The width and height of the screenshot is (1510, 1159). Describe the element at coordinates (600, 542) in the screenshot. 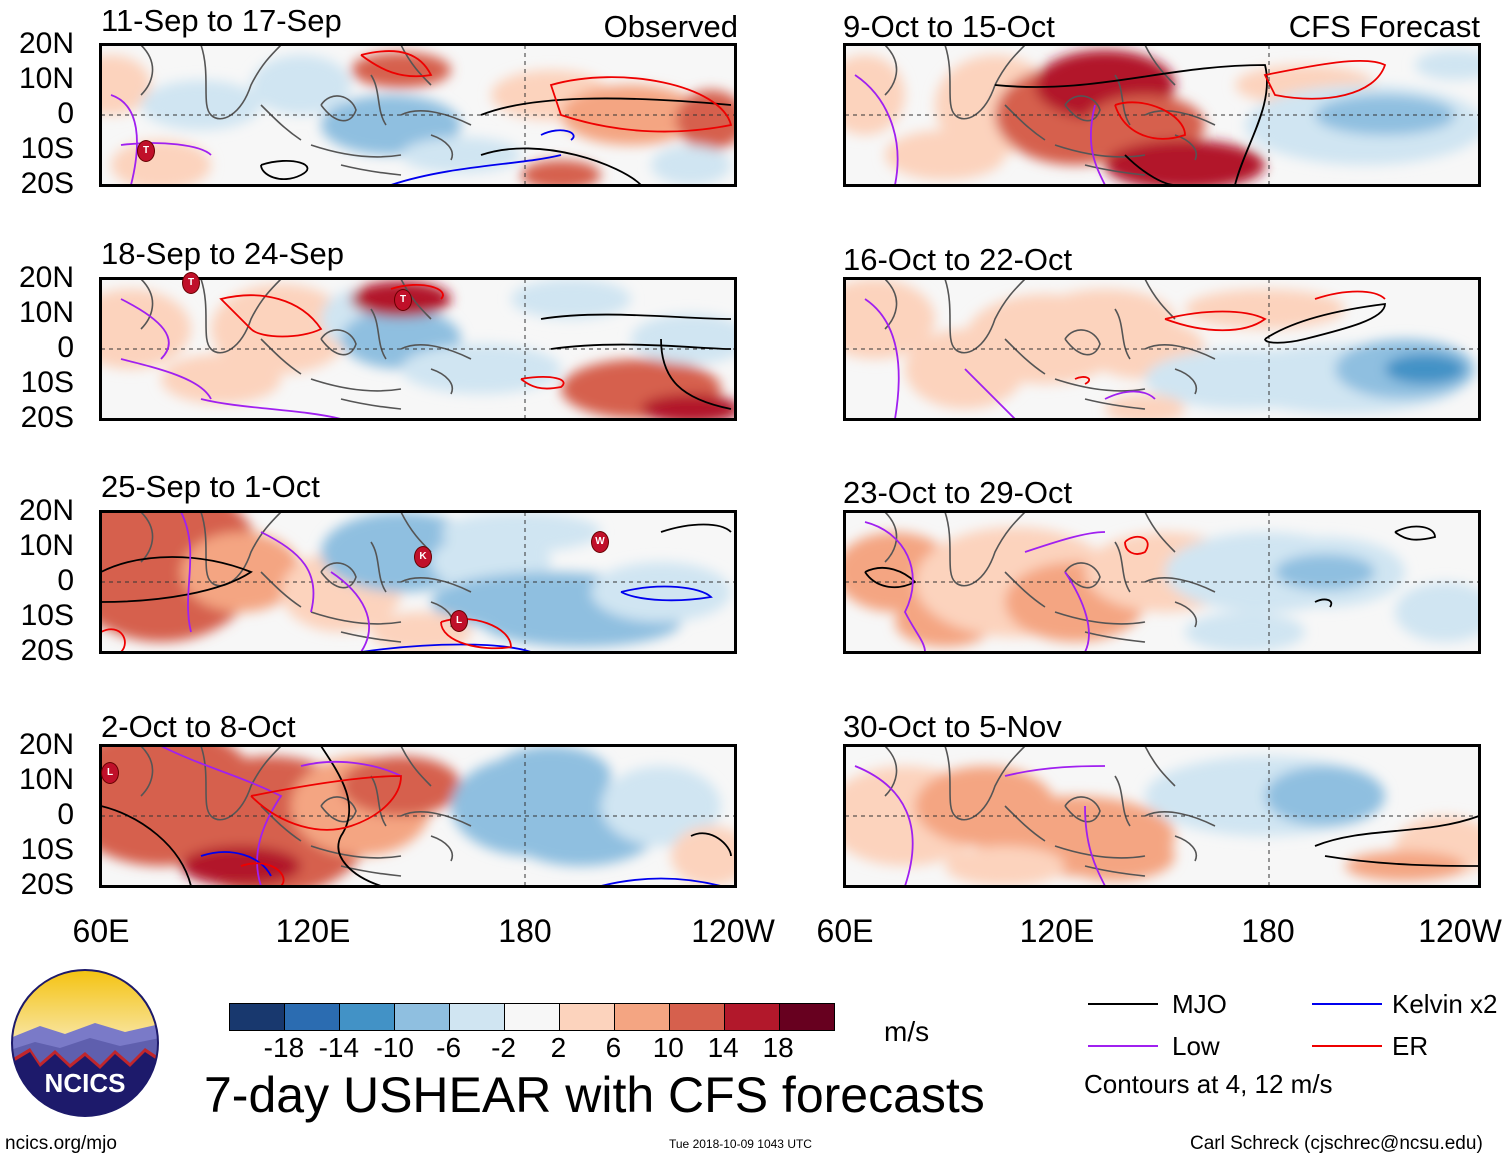

I see `storm-marker: W` at that location.